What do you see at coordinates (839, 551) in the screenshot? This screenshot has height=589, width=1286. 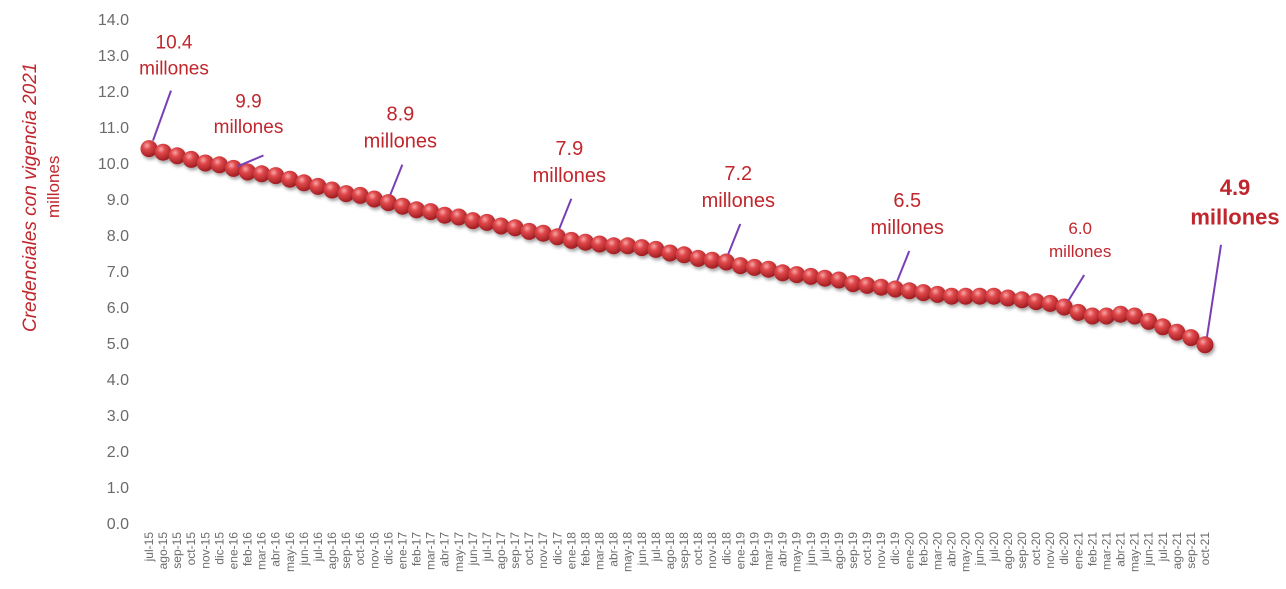 I see `x-tick-label: ago-19` at bounding box center [839, 551].